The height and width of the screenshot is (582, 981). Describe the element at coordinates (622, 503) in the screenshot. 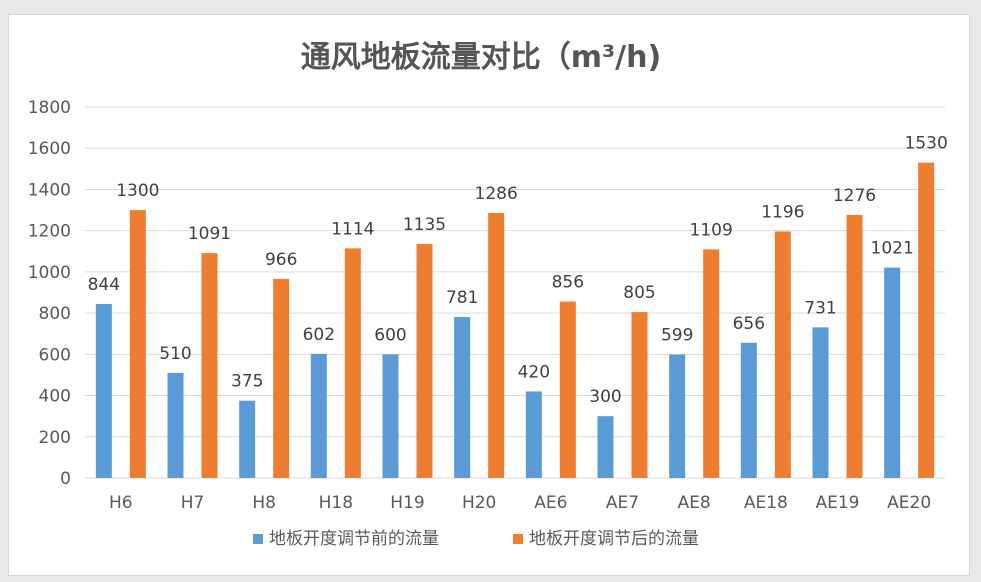

I see `x-tick-label-AE7: AE7` at that location.